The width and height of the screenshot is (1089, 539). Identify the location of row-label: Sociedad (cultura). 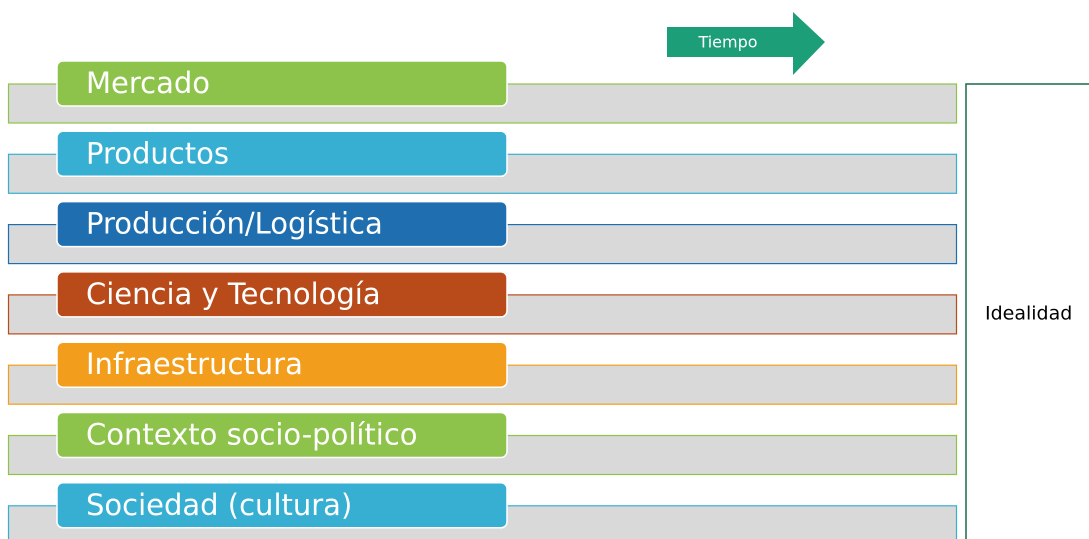
(219, 505).